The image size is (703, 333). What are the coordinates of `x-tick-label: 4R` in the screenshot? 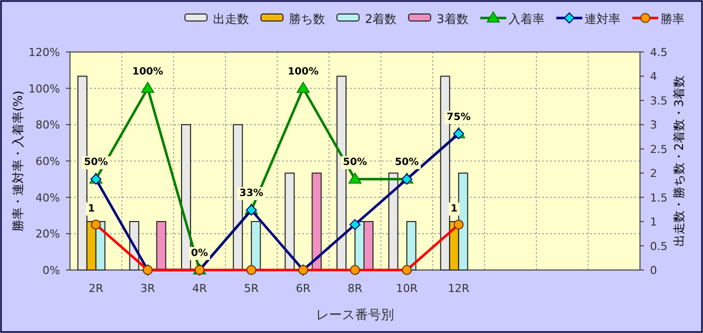 It's located at (200, 288).